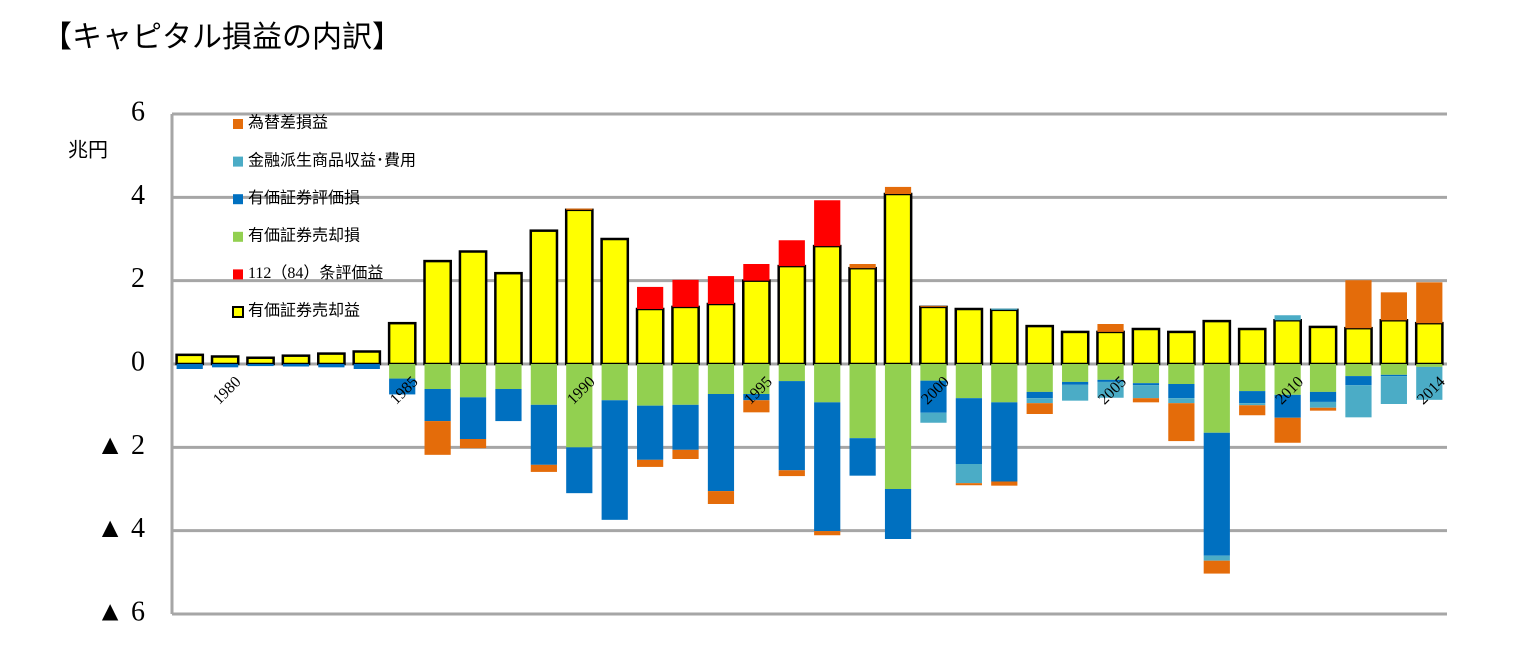 This screenshot has width=1539, height=670. I want to click on chart-title: 【キャピタル損益の内訳】, so click(222, 37).